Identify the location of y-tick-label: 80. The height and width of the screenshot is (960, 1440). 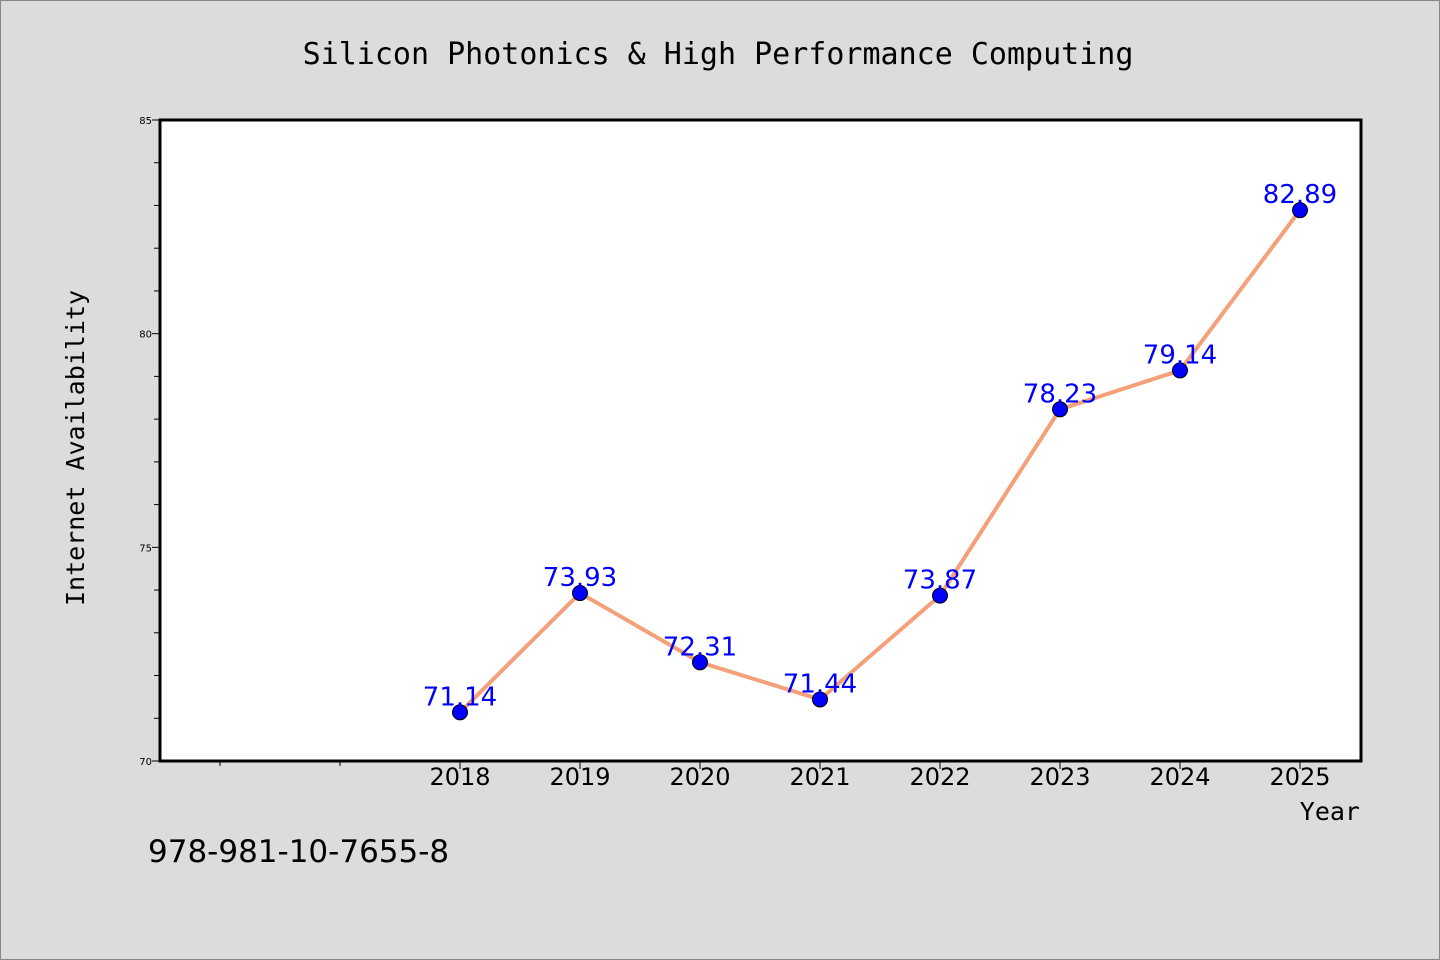
(145, 335).